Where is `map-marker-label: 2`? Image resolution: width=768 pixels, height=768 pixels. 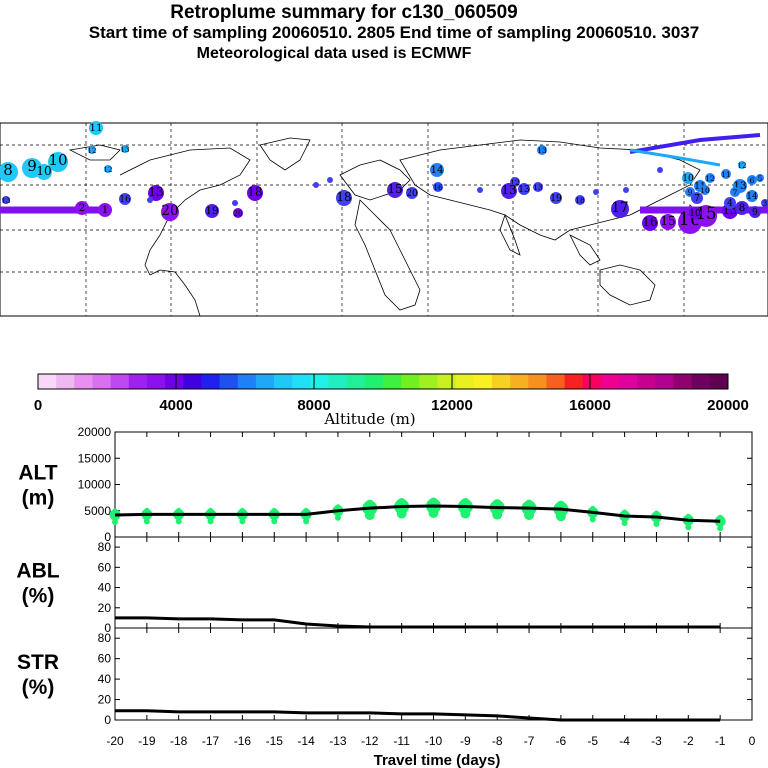
map-marker-label: 2 is located at coordinates (82, 208).